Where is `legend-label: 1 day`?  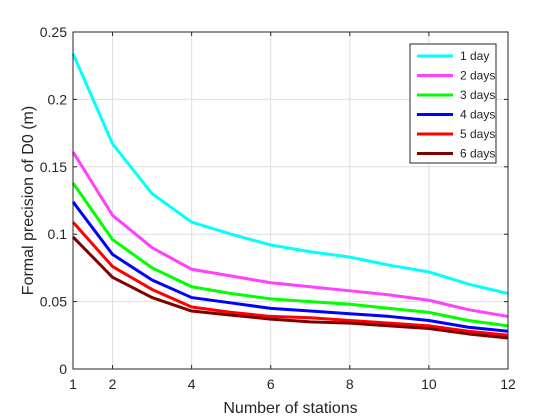
legend-label: 1 day is located at coordinates (474, 56).